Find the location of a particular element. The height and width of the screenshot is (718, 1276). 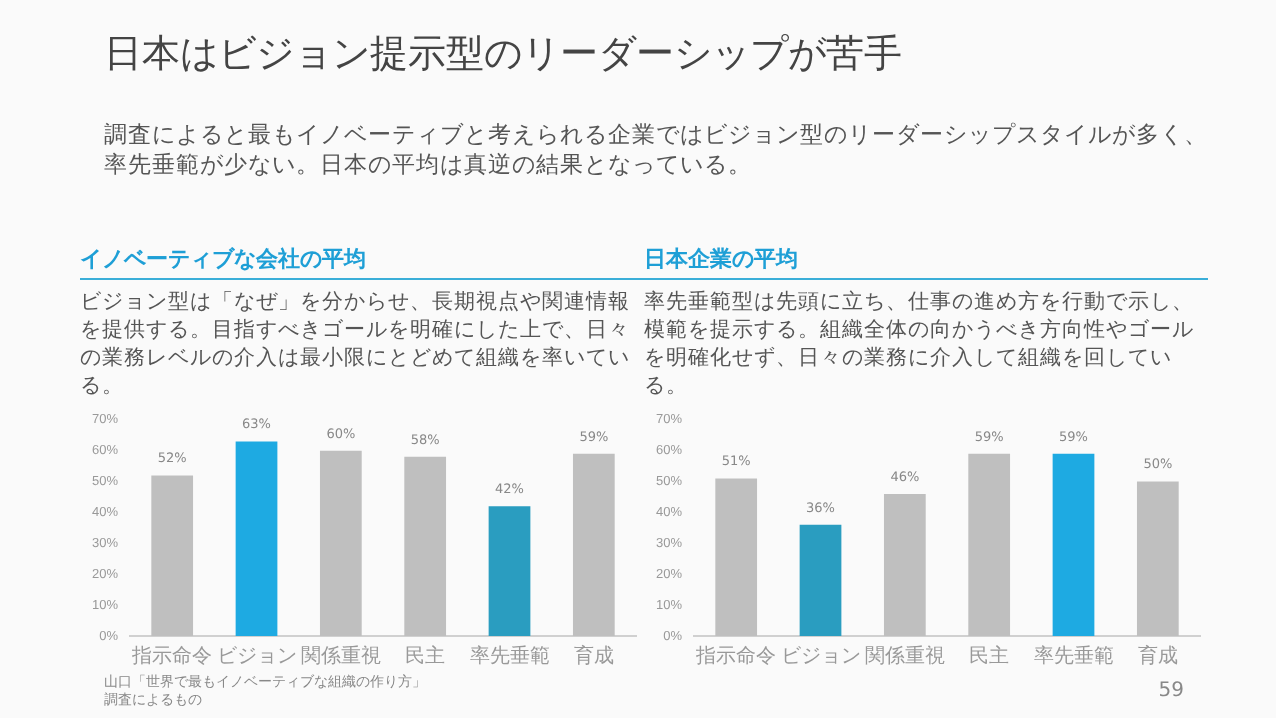

chart-subtitle: ビジョン型は「なぜ」を分からせ、長期視点や関連情報を提供する。目指すべきゴールを明確にした上で、日々の業務レベルの介入は最小限にとどめて組織を率いている。 is located at coordinates (356, 344).